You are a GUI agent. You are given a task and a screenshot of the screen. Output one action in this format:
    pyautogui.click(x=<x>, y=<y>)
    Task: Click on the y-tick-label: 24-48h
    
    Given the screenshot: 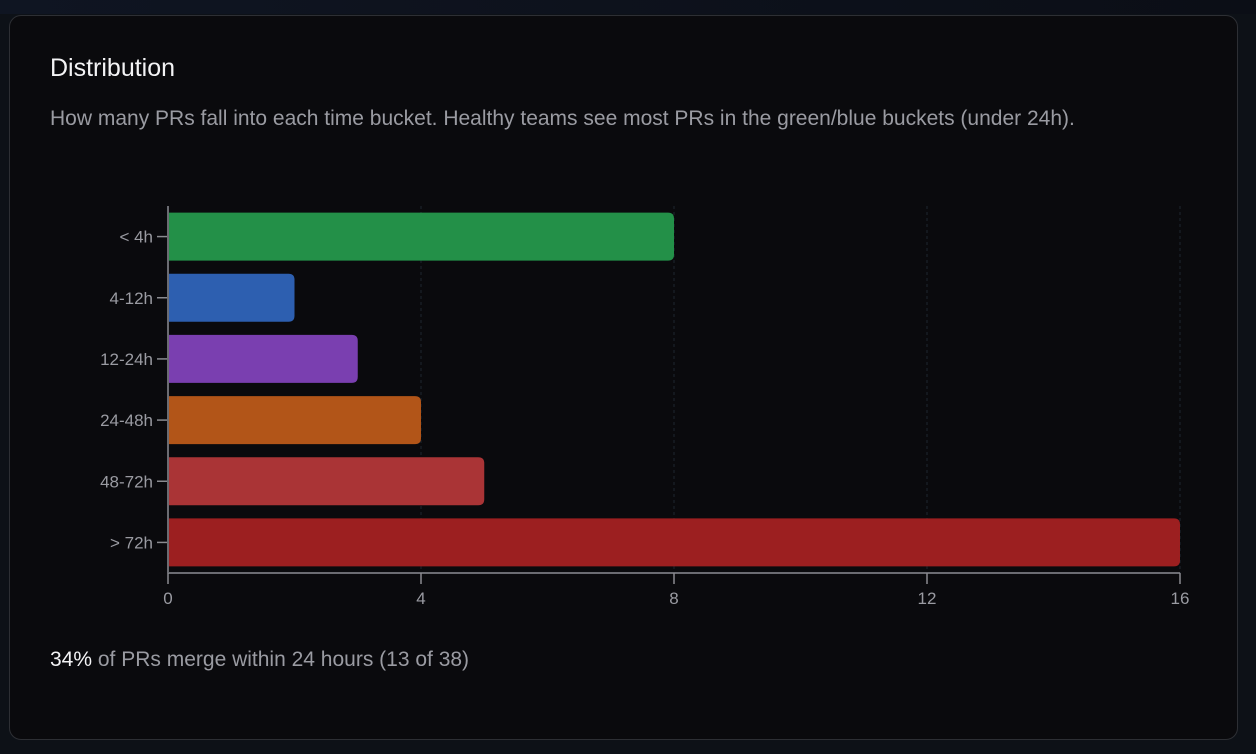 What is the action you would take?
    pyautogui.click(x=126, y=420)
    